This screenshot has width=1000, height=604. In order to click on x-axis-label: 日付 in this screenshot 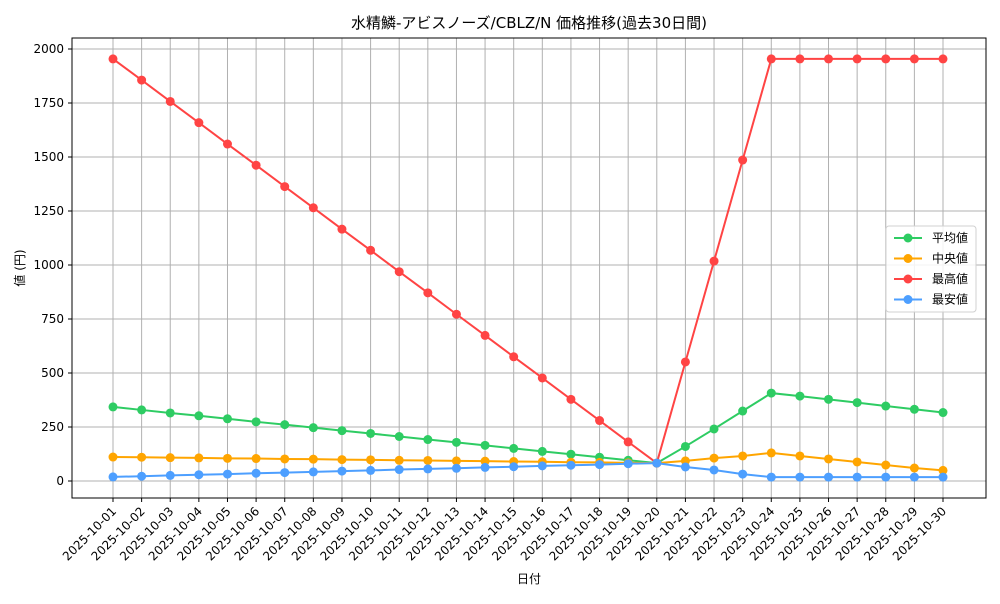, I will do `click(529, 579)`.